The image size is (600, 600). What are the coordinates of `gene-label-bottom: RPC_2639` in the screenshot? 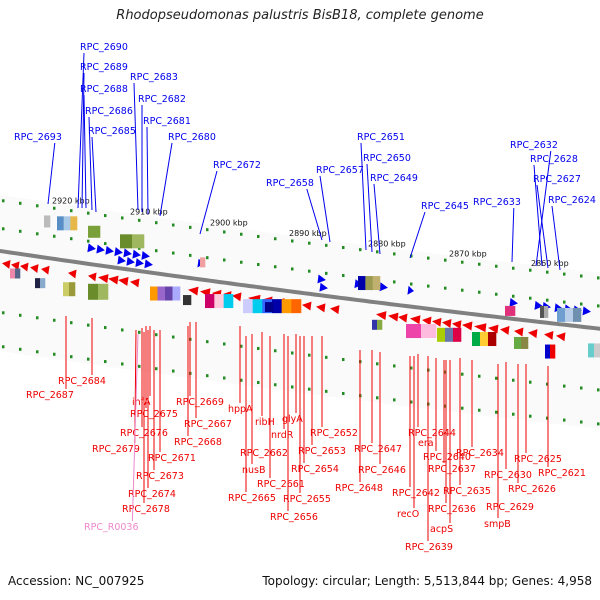 It's located at (429, 547).